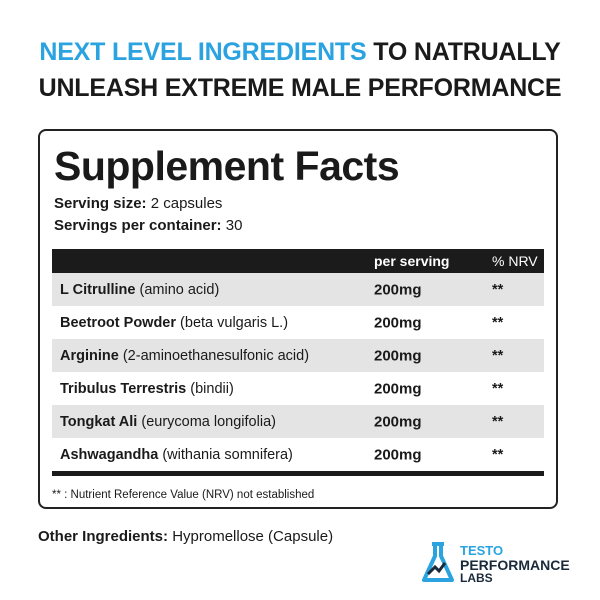 The image size is (600, 600). What do you see at coordinates (89, 355) in the screenshot?
I see `ingredient-name: Arginine` at bounding box center [89, 355].